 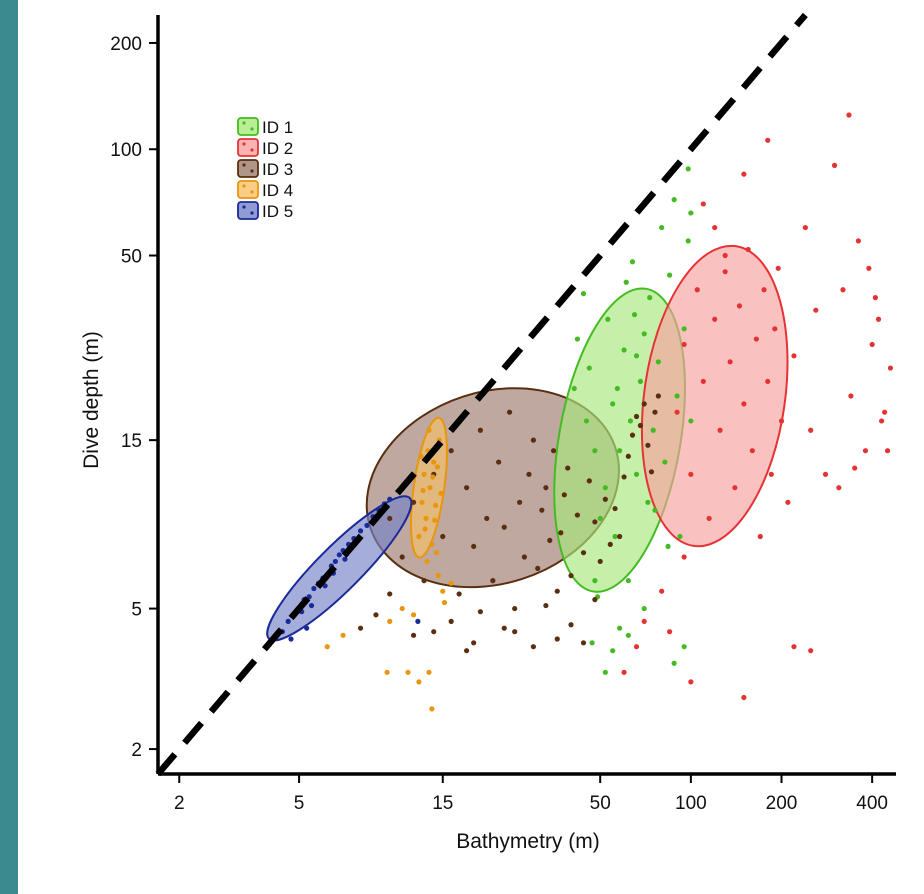 I want to click on x-axis-title: Bathymetry (m), so click(x=528, y=841).